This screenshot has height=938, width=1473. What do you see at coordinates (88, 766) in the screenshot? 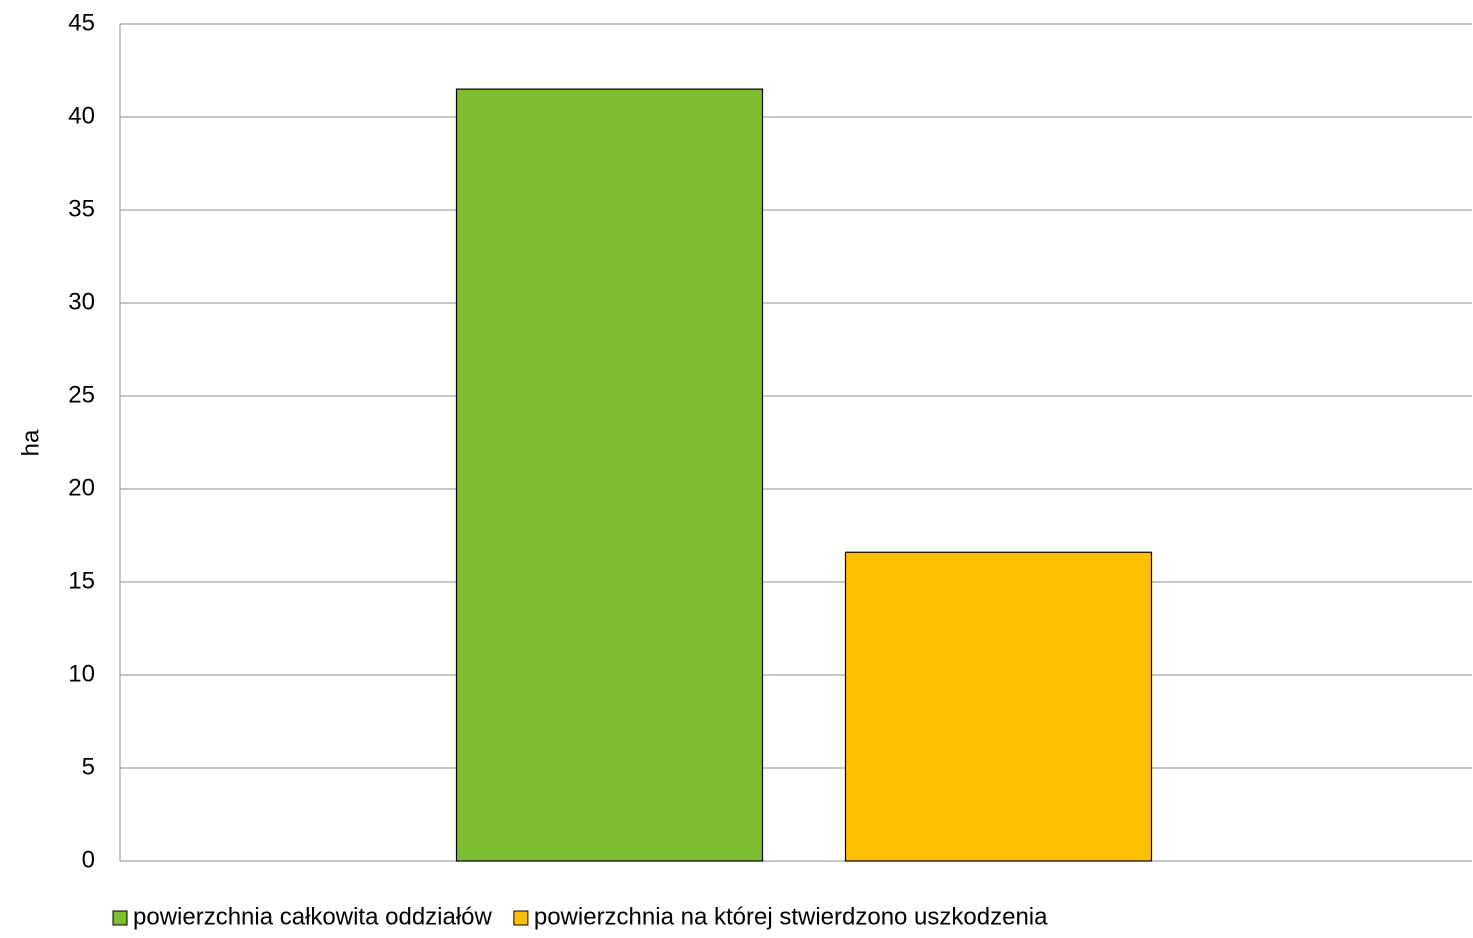
I see `y-tick-label: 5` at bounding box center [88, 766].